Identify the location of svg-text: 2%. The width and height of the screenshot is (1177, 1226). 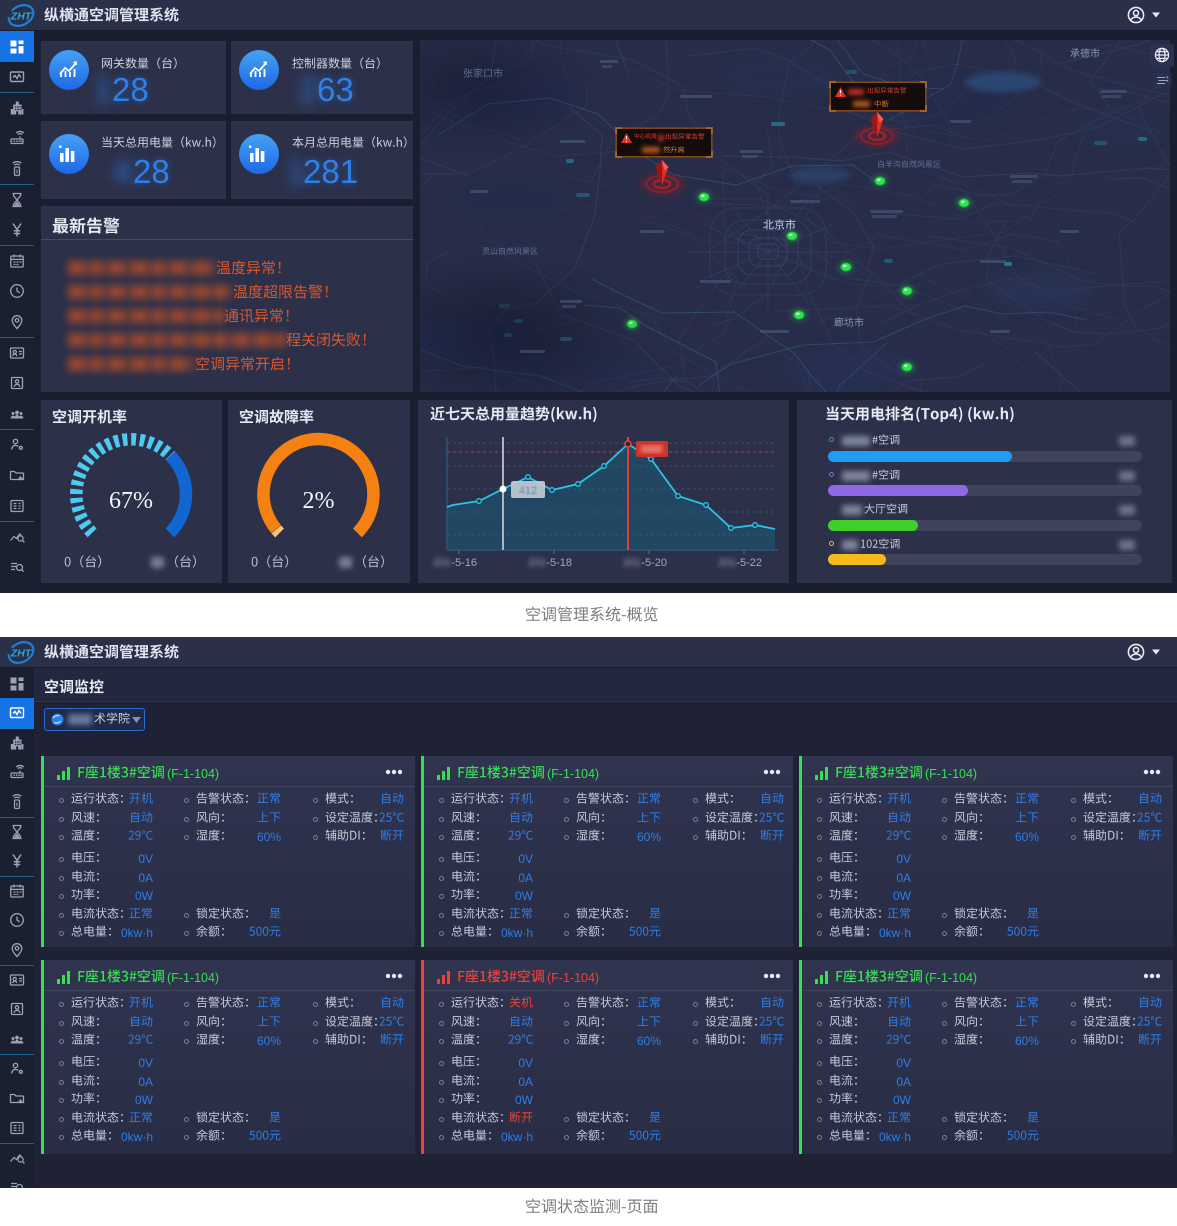
(319, 501).